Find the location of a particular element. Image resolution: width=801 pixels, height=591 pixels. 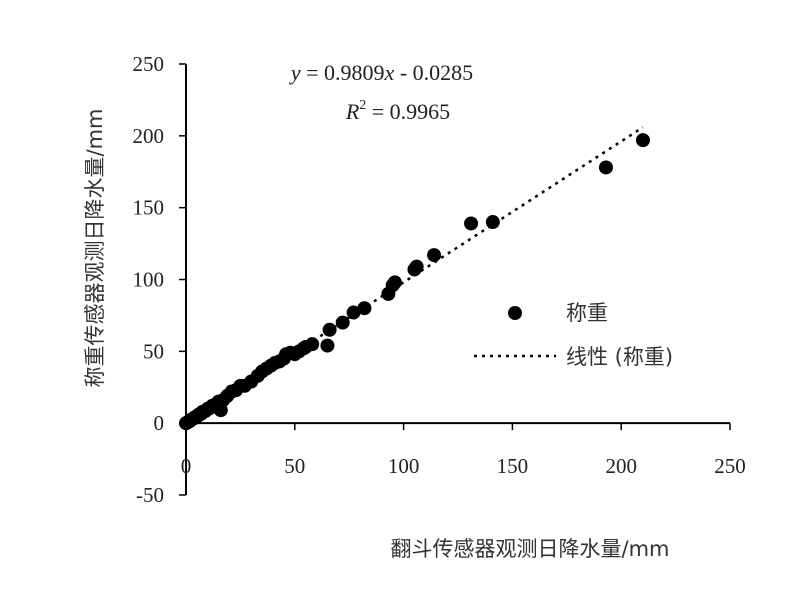

equation-annotation: y = 0.9809x - 0.0285 is located at coordinates (381, 72).